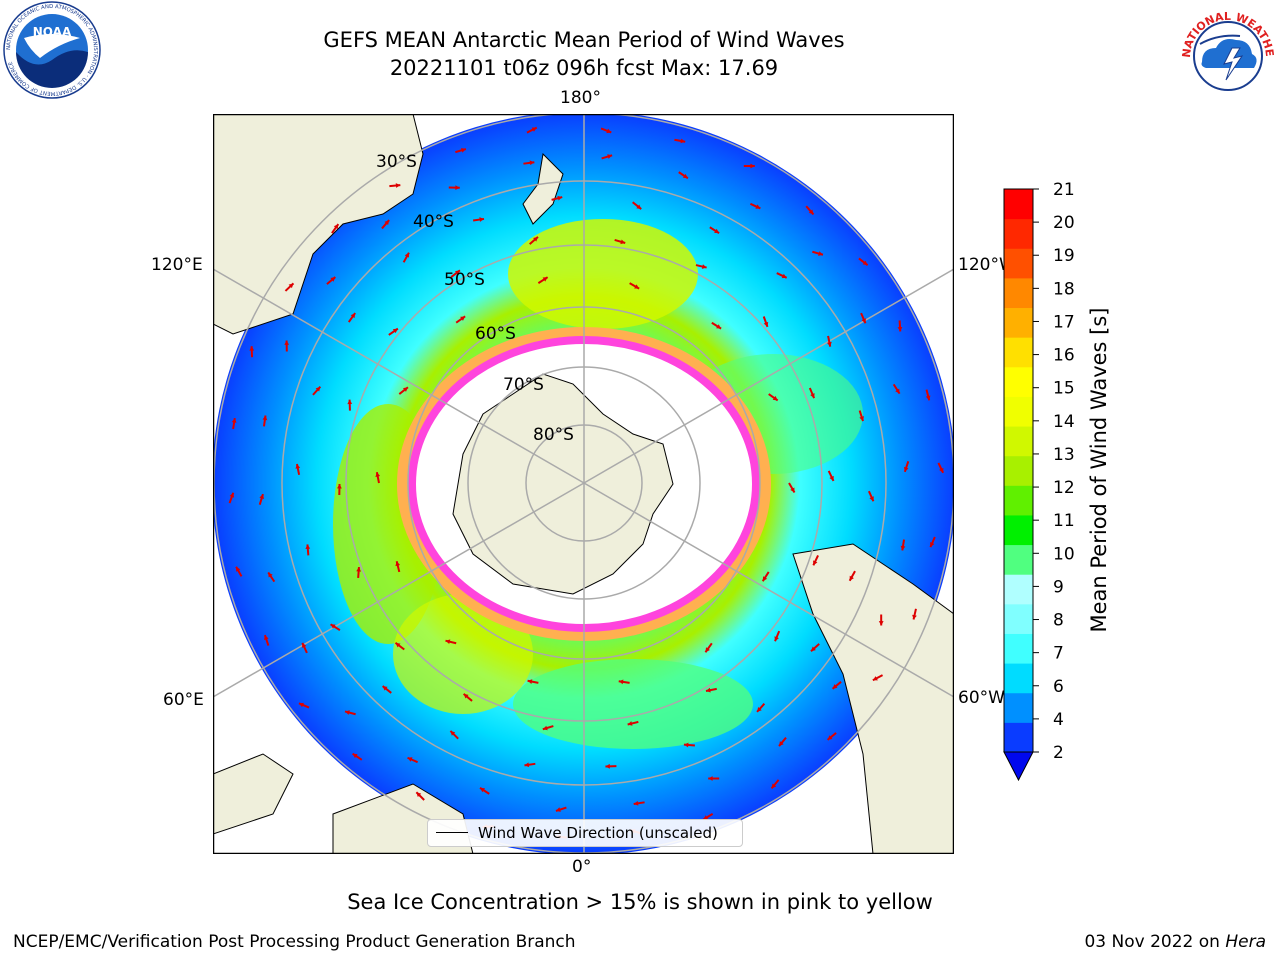  What do you see at coordinates (1064, 554) in the screenshot?
I see `colorbar-tick-label: 10` at bounding box center [1064, 554].